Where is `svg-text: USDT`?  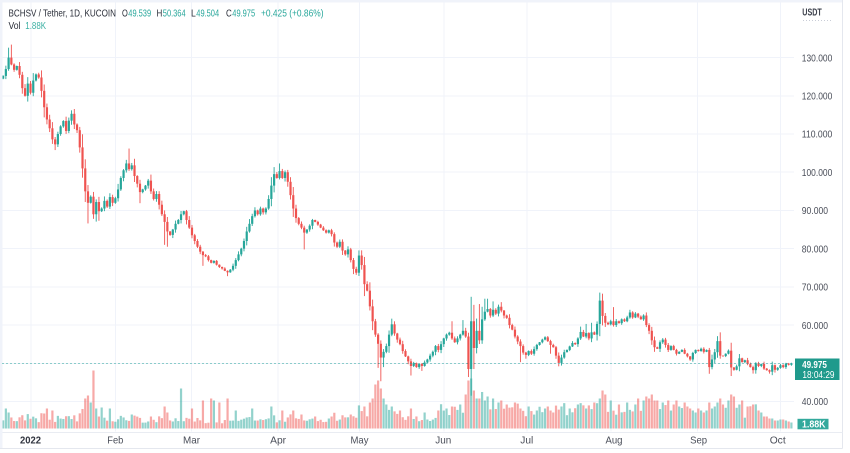
svg-text: USDT is located at coordinates (812, 13).